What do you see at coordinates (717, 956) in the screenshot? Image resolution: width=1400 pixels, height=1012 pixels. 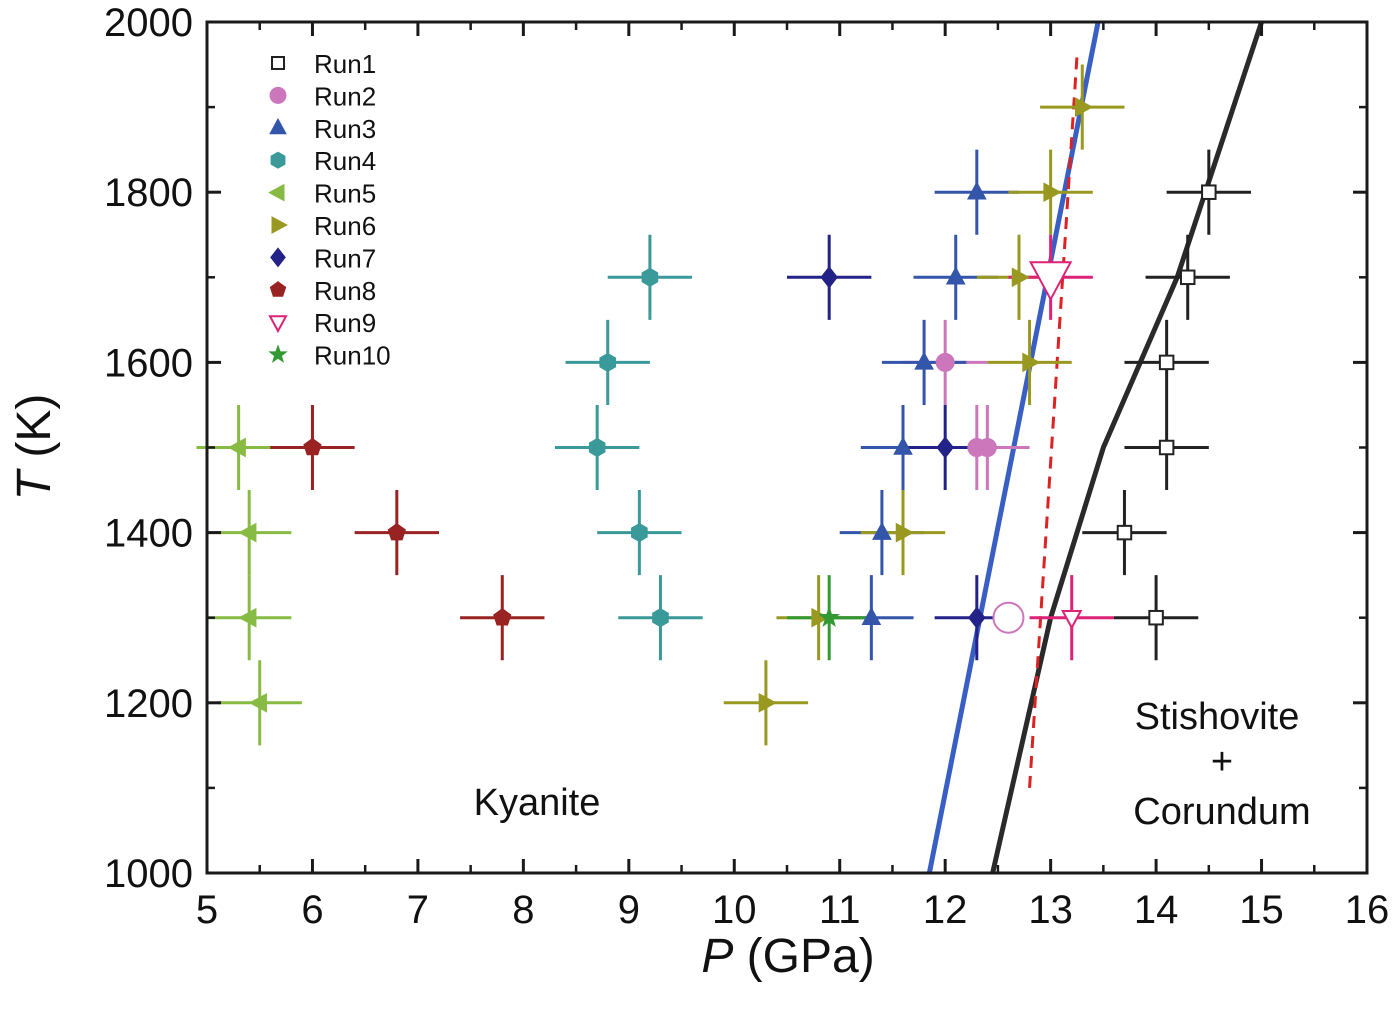 I see `x-axis-symbol: P` at bounding box center [717, 956].